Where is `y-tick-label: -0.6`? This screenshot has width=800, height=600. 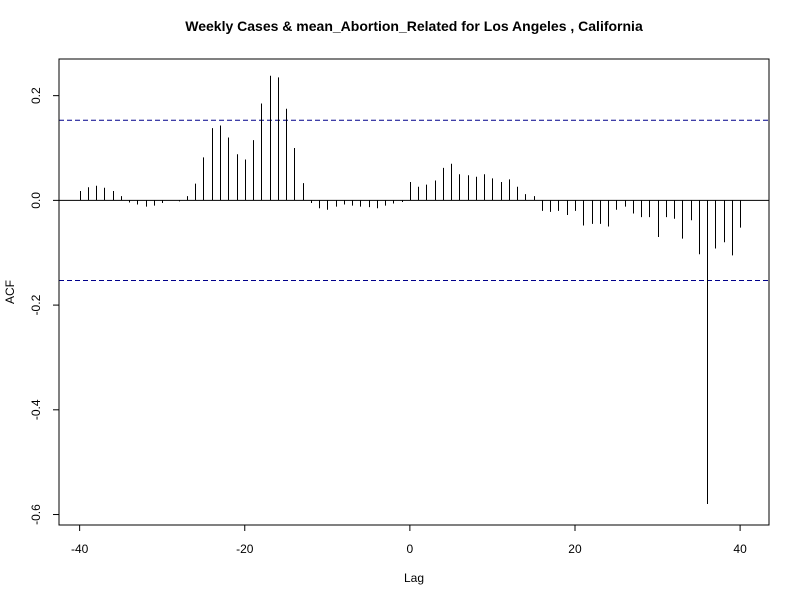
y-tick-label: -0.6 is located at coordinates (36, 514).